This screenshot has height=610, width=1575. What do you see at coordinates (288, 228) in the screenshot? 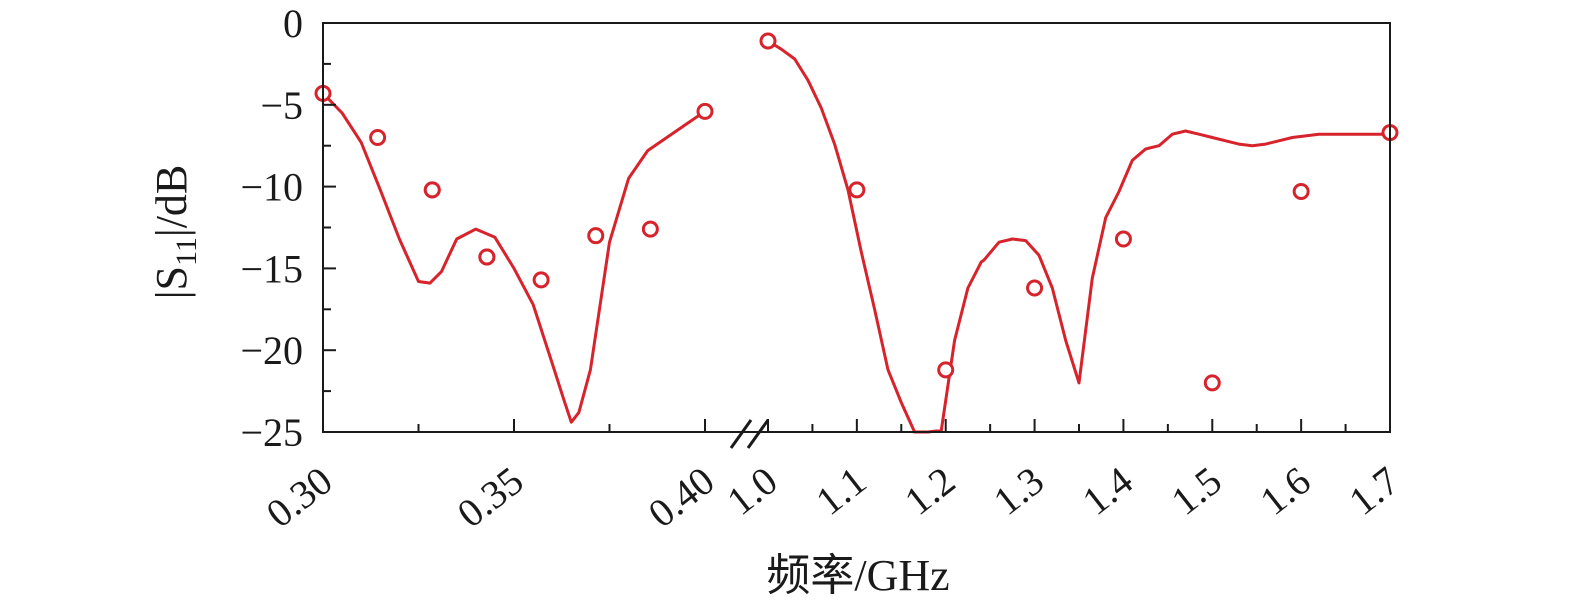
I see `y-ticks: 0 −5 −10 −15 −20 −25` at bounding box center [288, 228].